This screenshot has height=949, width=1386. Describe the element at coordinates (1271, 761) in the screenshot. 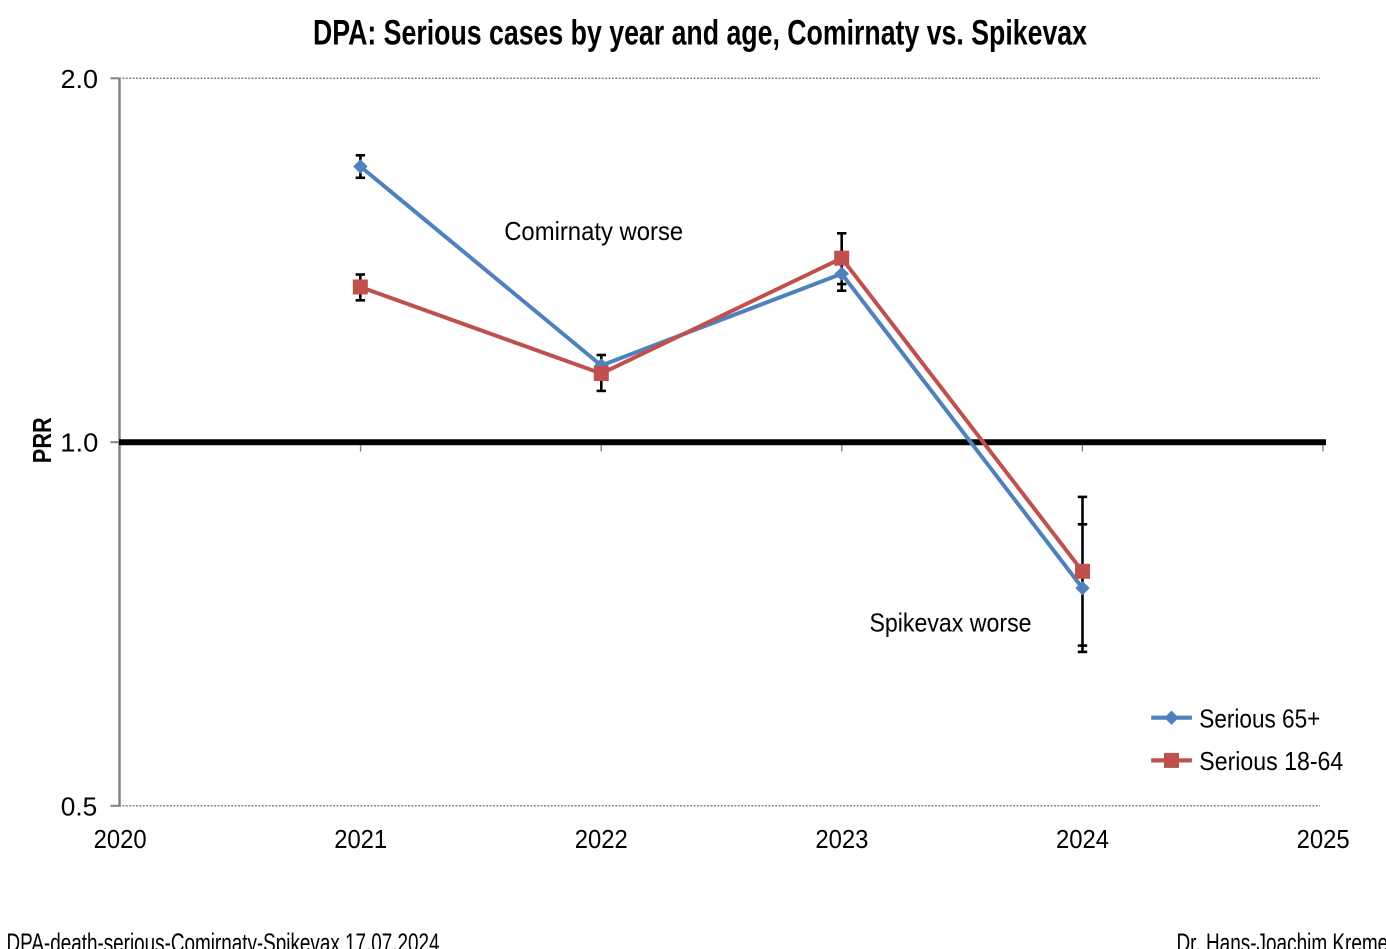

I see `svg-text: Serious 18-64` at that location.